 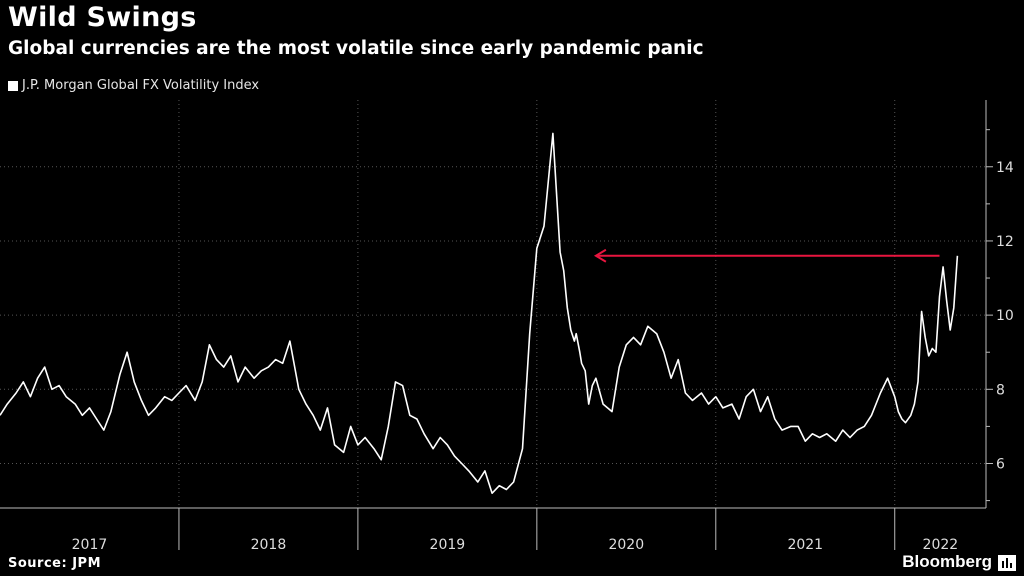 I want to click on x-tick-label: 2022, so click(x=941, y=545).